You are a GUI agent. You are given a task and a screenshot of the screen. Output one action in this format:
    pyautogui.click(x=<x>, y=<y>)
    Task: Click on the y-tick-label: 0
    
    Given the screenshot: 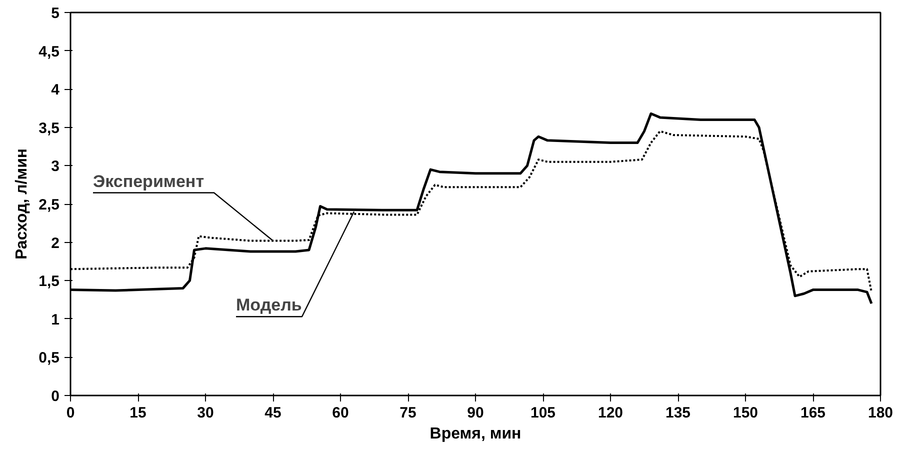 What is the action you would take?
    pyautogui.click(x=55, y=396)
    